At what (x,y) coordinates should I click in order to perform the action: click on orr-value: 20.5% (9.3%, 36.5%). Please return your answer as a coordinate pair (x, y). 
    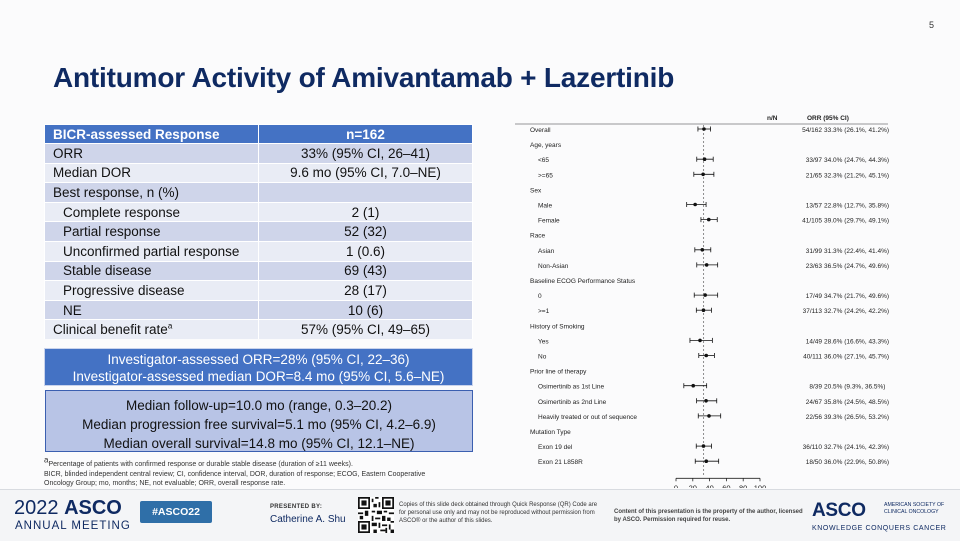
    Looking at the image, I should click on (854, 387).